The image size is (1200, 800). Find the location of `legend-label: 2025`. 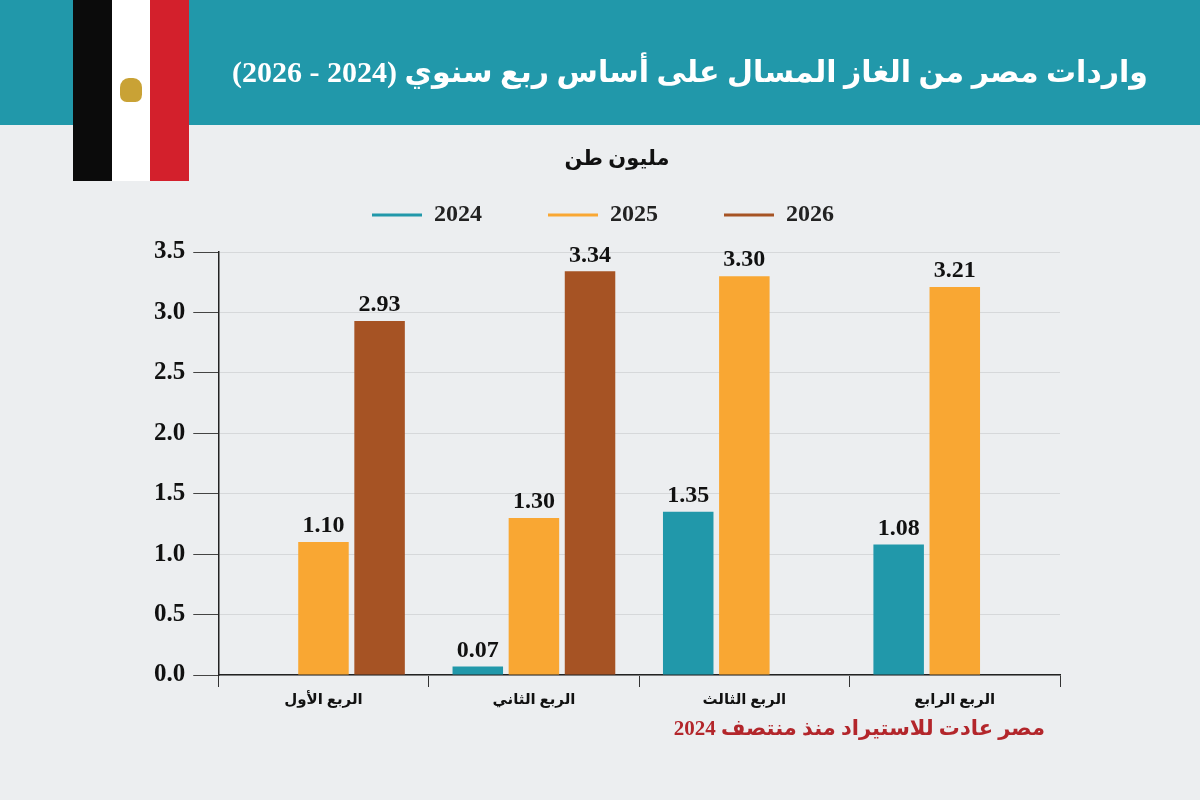

legend-label: 2025 is located at coordinates (634, 213).